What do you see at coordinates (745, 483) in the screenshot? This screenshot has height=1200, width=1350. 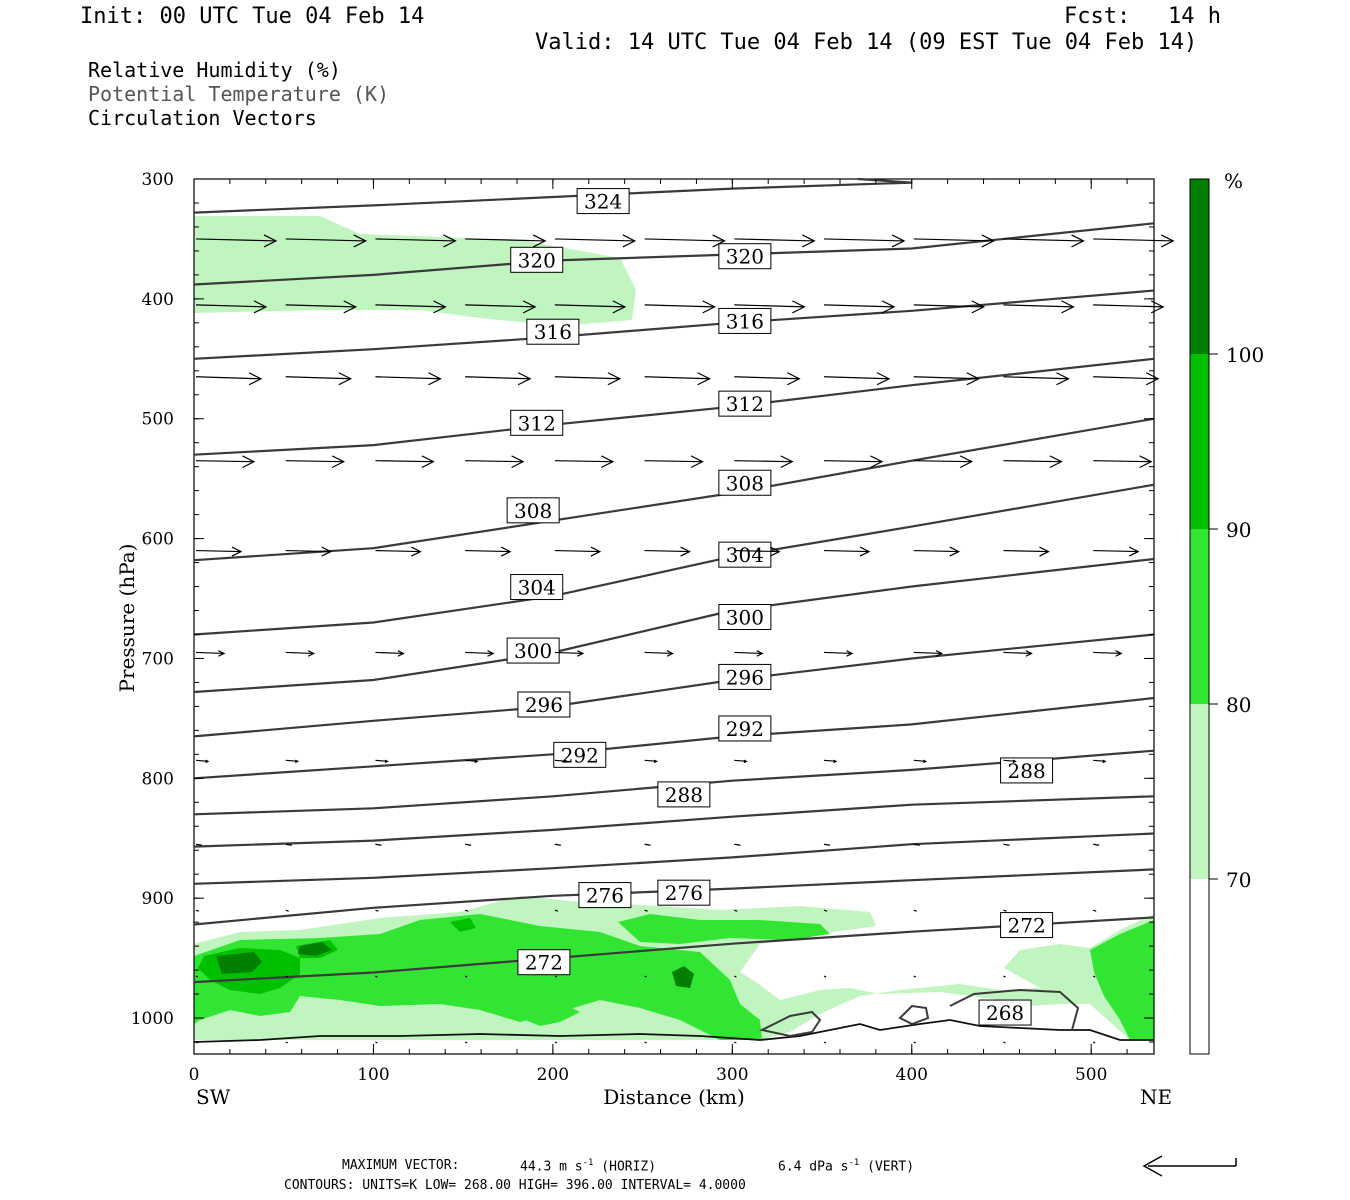 I see `theta-label: 308` at bounding box center [745, 483].